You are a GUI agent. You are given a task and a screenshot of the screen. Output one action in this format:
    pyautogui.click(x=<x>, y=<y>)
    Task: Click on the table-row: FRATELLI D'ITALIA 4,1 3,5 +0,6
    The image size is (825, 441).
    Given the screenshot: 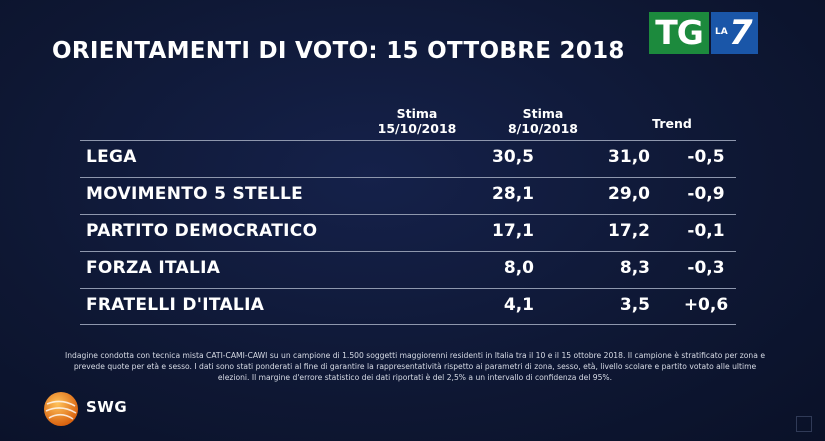 What is the action you would take?
    pyautogui.click(x=408, y=306)
    